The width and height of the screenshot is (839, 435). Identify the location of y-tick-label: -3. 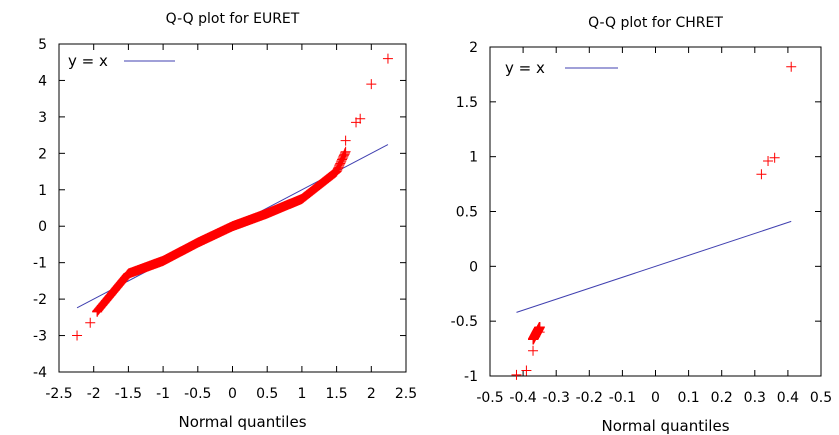
(40, 337).